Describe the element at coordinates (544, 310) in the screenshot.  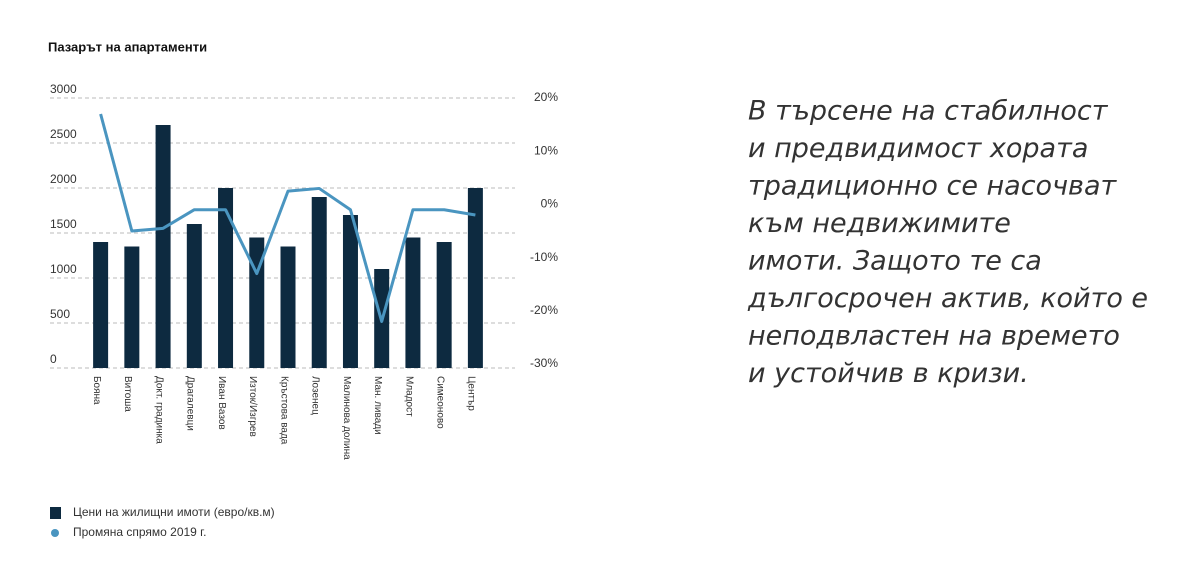
I see `y2-tick-label: -20%` at that location.